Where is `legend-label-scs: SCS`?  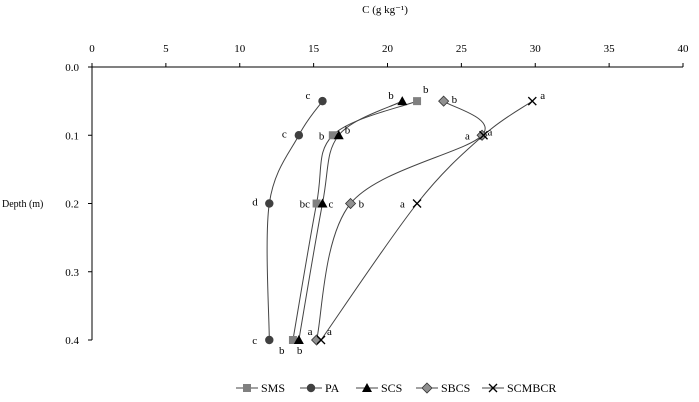 legend-label-scs: SCS is located at coordinates (391, 388).